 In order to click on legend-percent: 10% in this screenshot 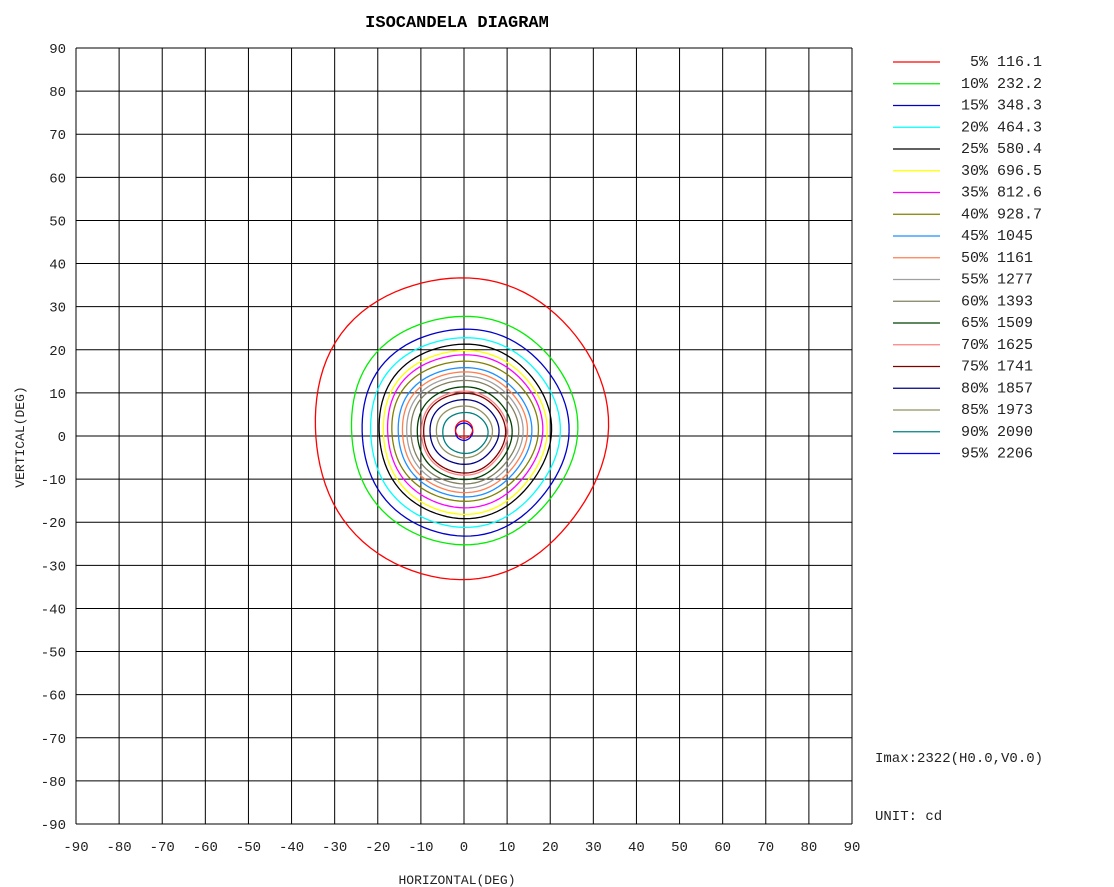, I will do `click(975, 84)`.